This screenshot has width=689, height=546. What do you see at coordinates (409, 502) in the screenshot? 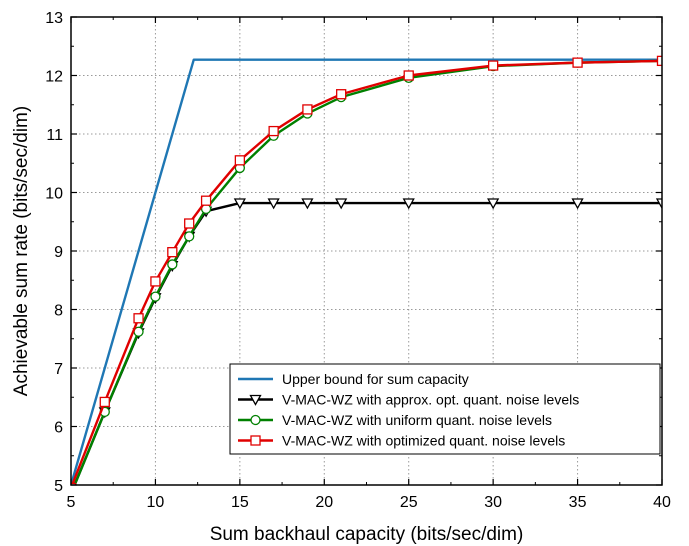
I see `x-tick-label: 25` at bounding box center [409, 502].